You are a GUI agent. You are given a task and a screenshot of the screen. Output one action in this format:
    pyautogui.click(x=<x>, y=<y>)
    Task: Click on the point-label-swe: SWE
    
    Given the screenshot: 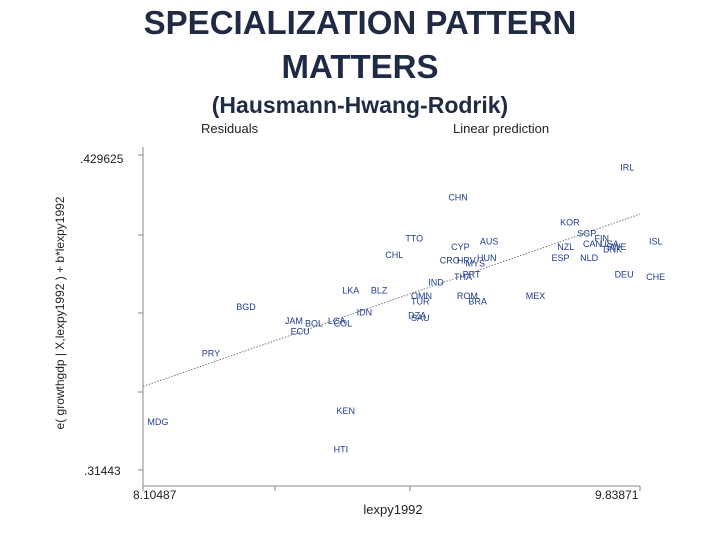 What is the action you would take?
    pyautogui.click(x=616, y=247)
    